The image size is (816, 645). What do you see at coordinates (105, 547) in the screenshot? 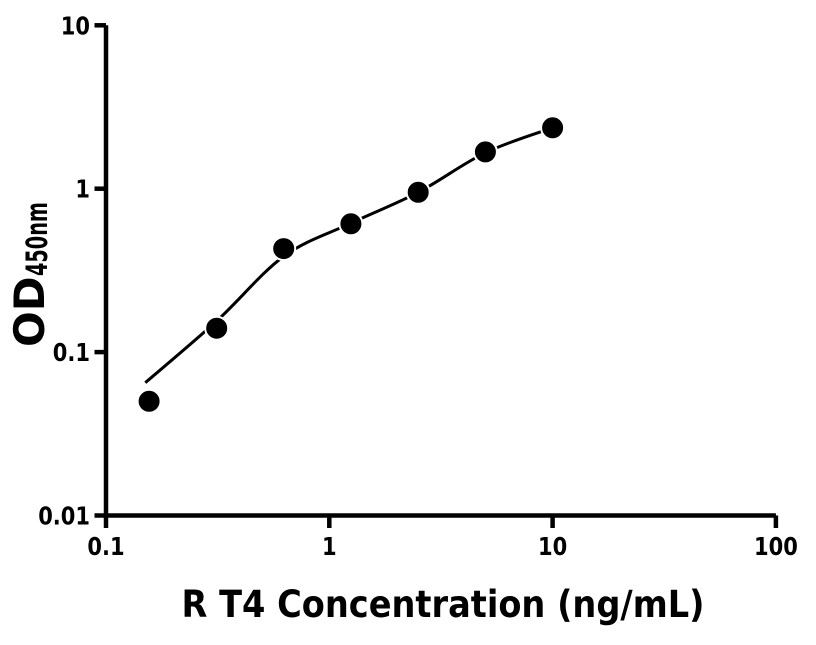
I see `x-tick-label: 0.1` at bounding box center [105, 547].